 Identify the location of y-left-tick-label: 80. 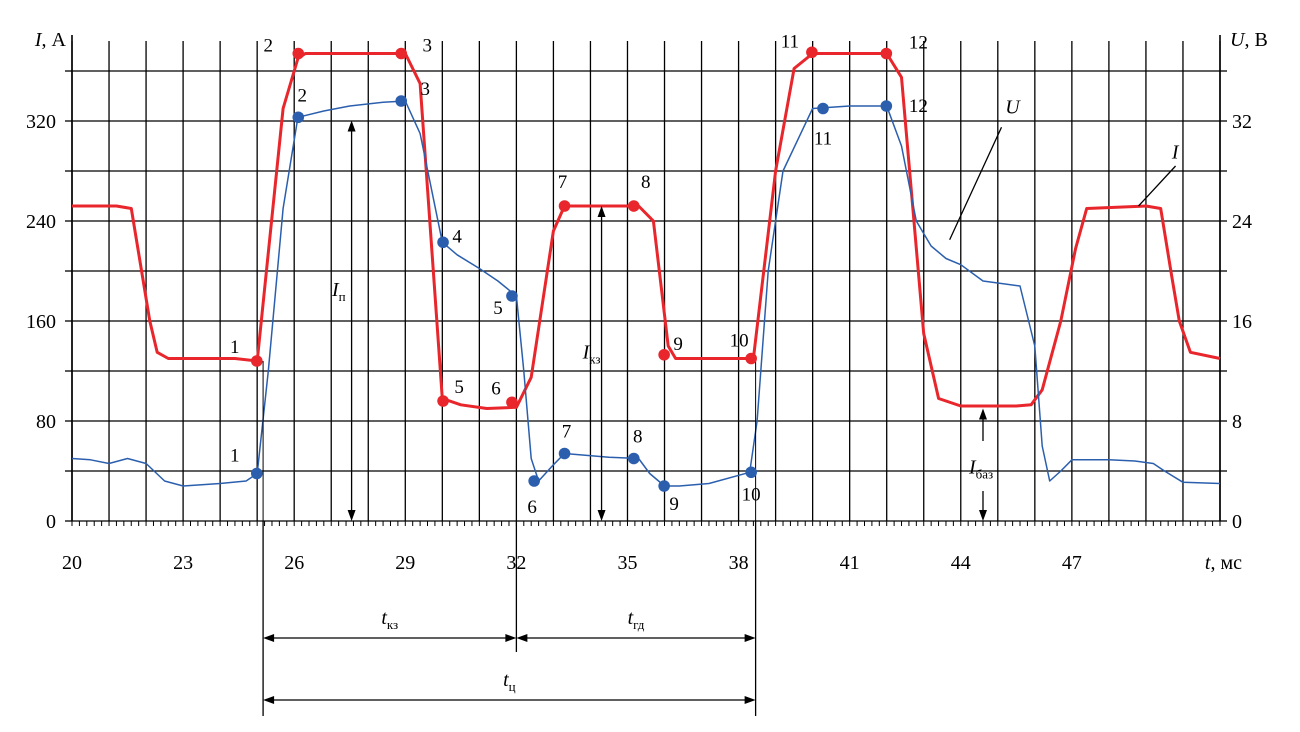
(46, 422).